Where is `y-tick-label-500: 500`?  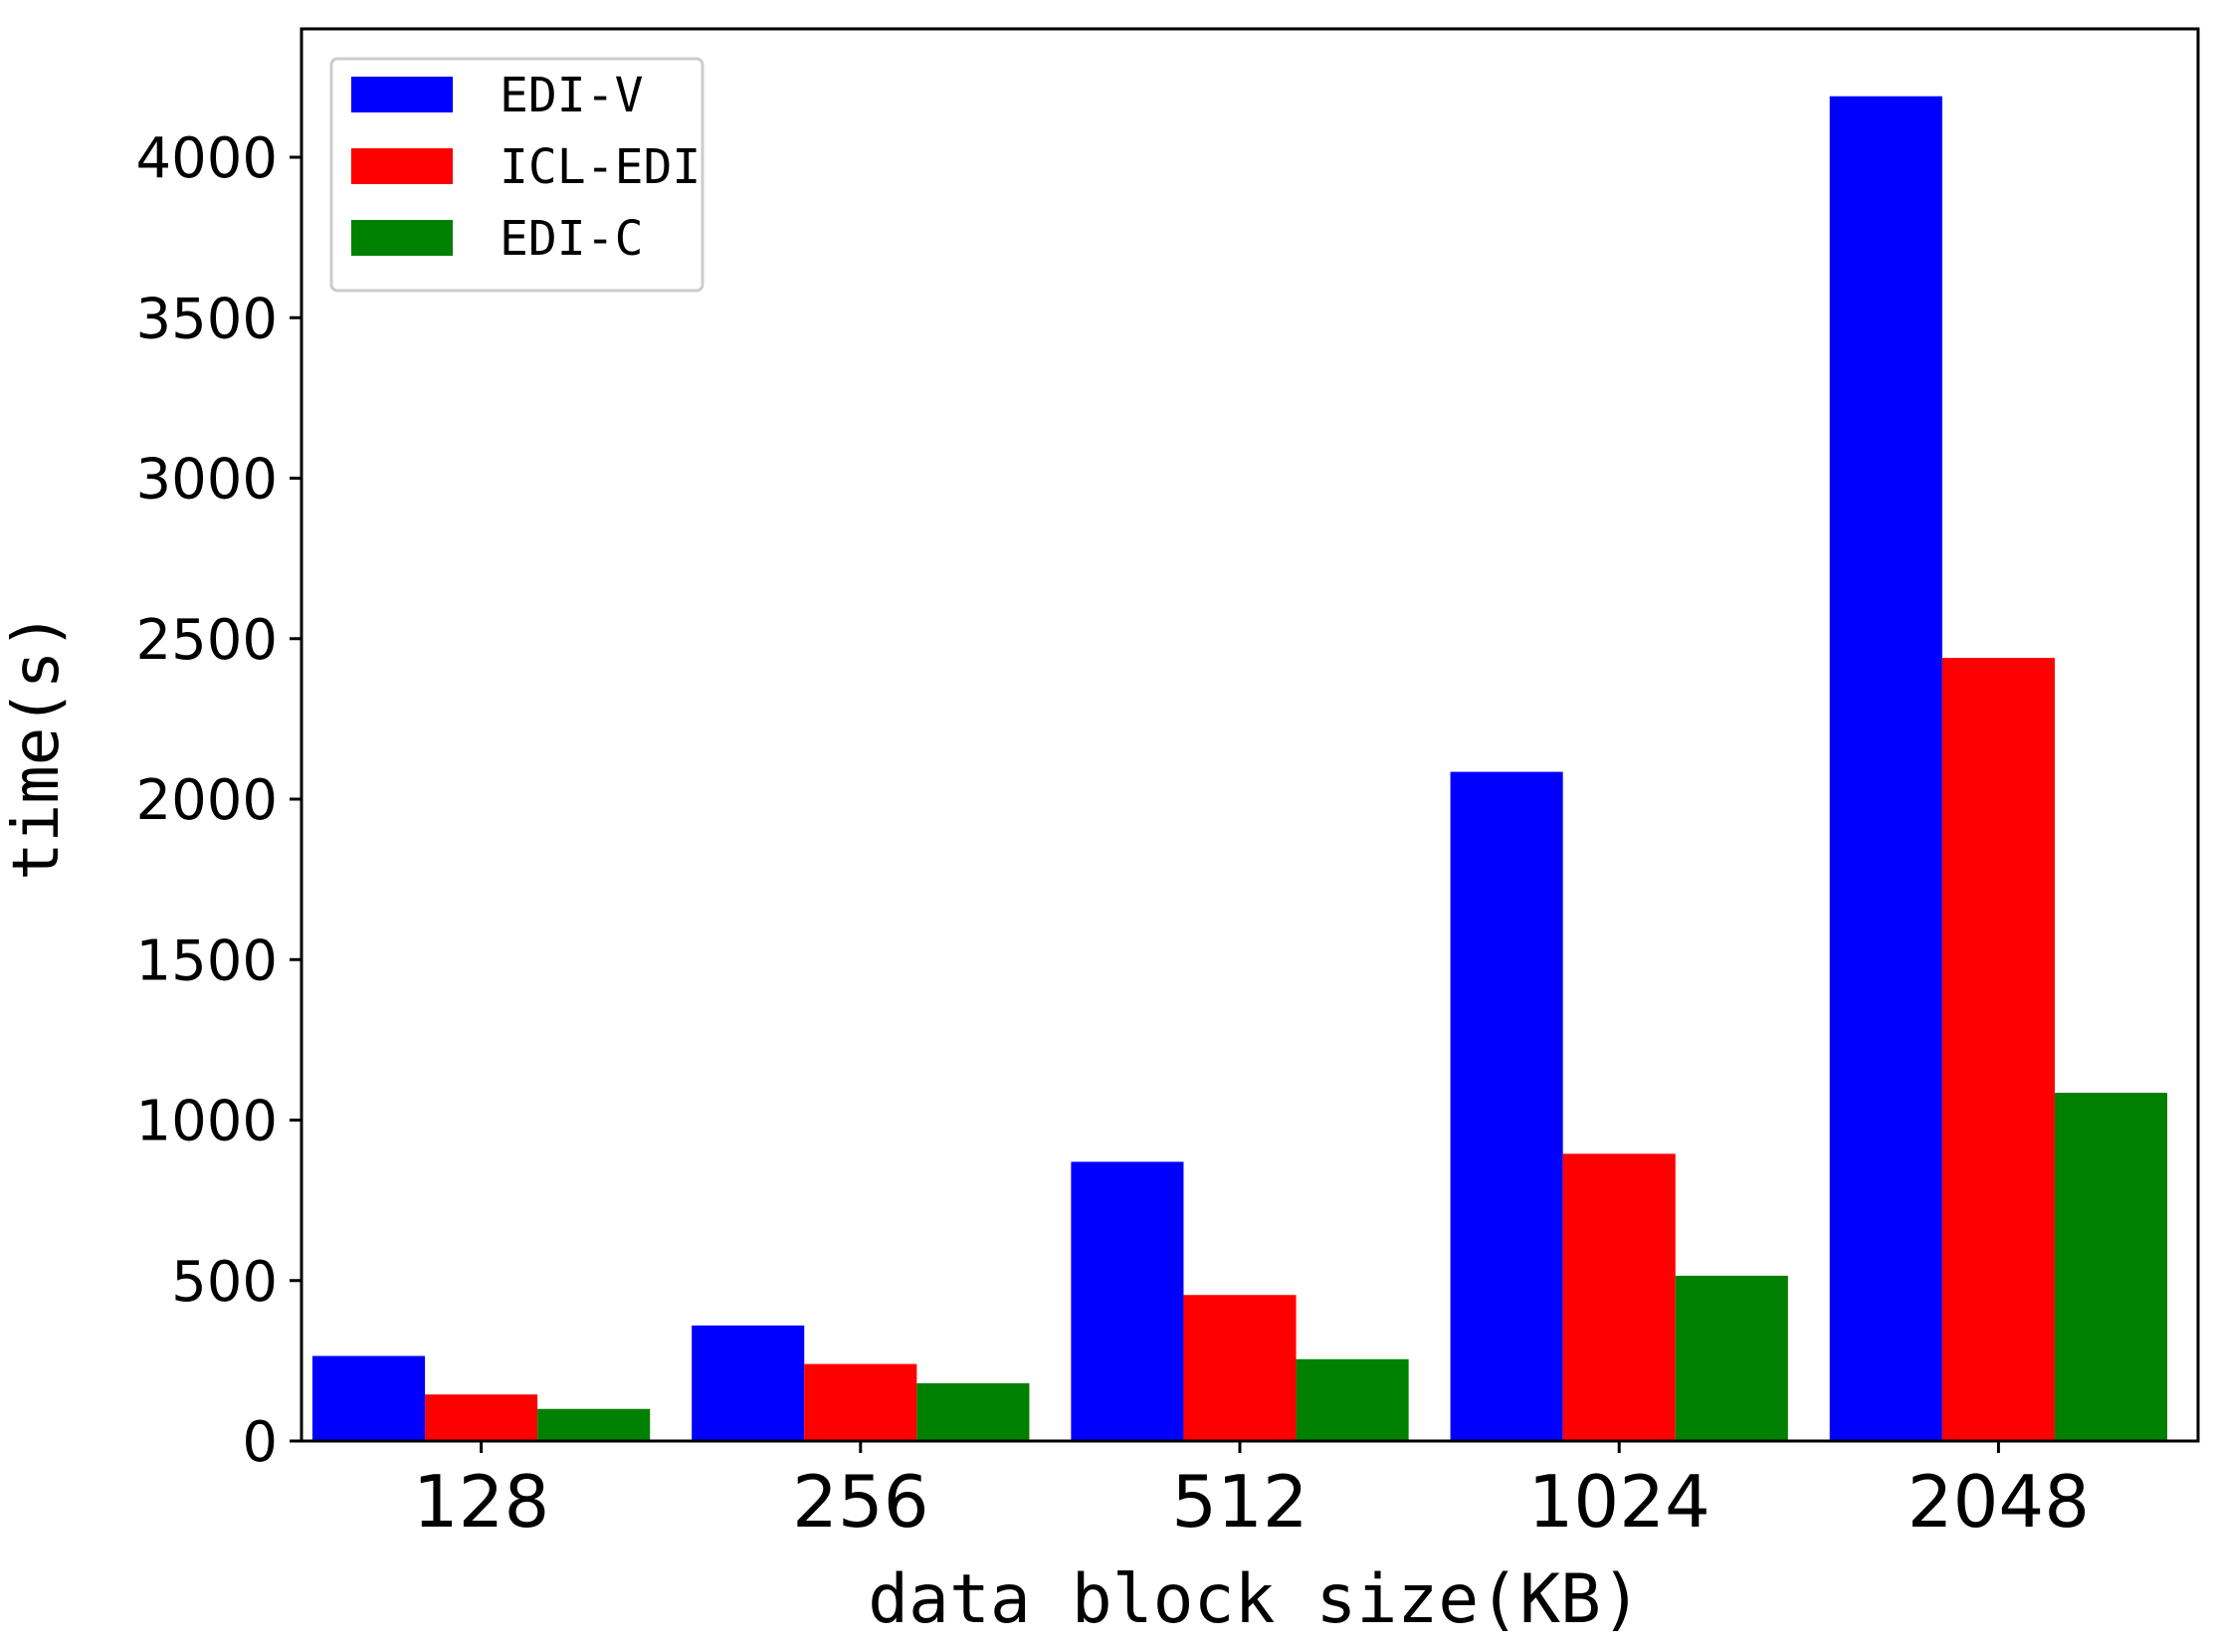 y-tick-label-500: 500 is located at coordinates (225, 1282).